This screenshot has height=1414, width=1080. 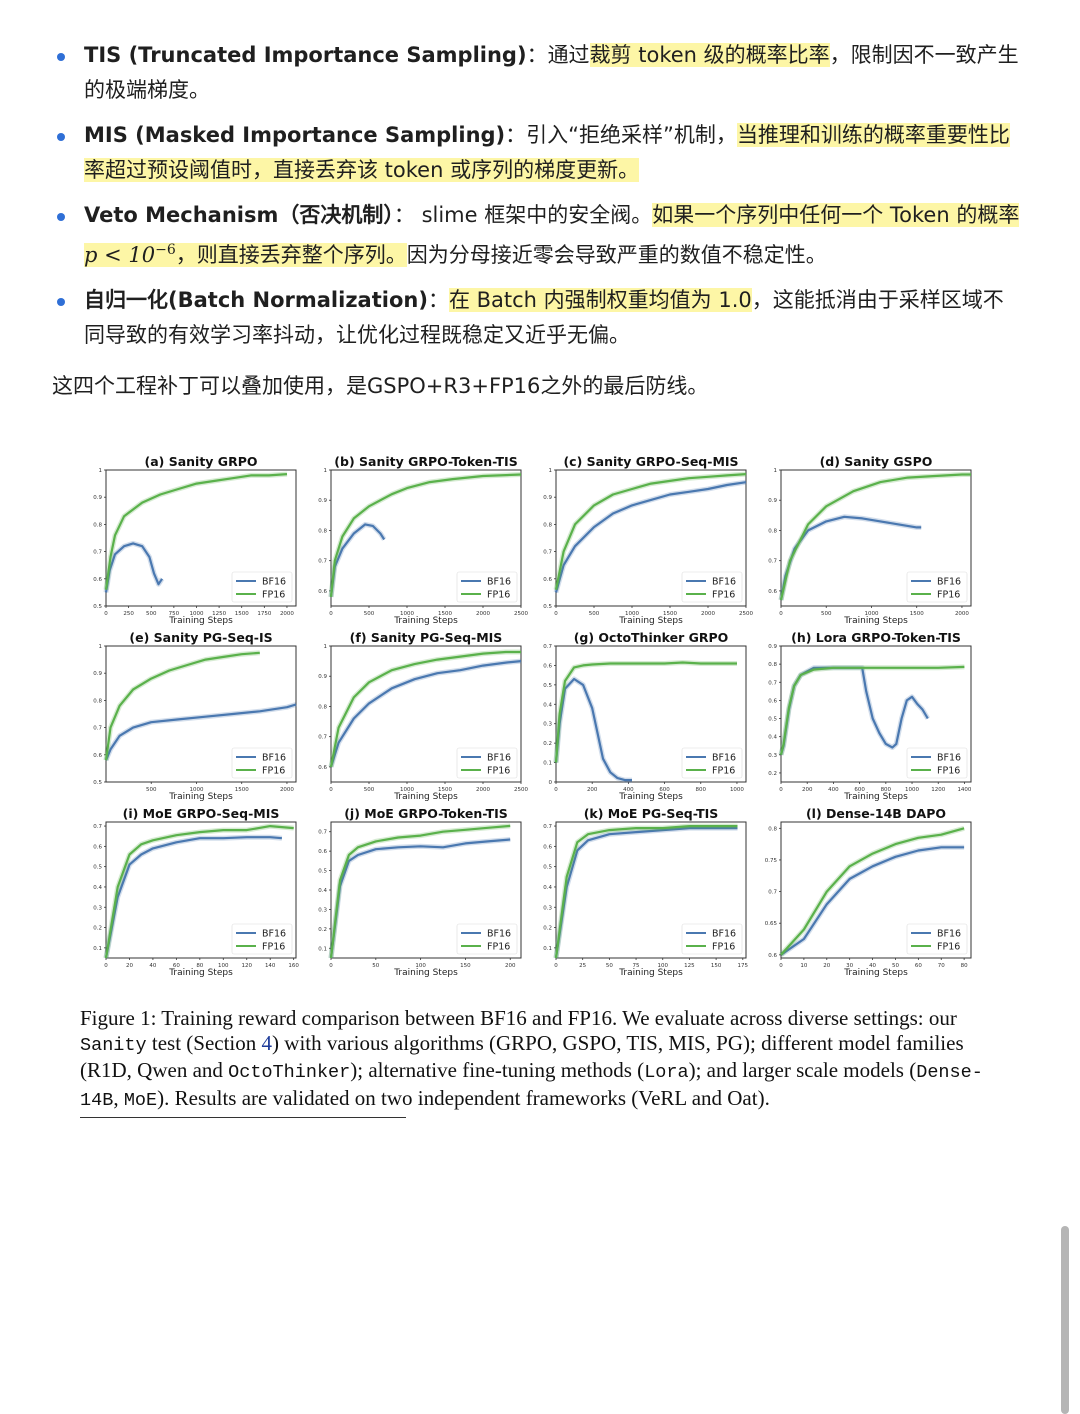 I want to click on math-exponent: −6, so click(x=165, y=250).